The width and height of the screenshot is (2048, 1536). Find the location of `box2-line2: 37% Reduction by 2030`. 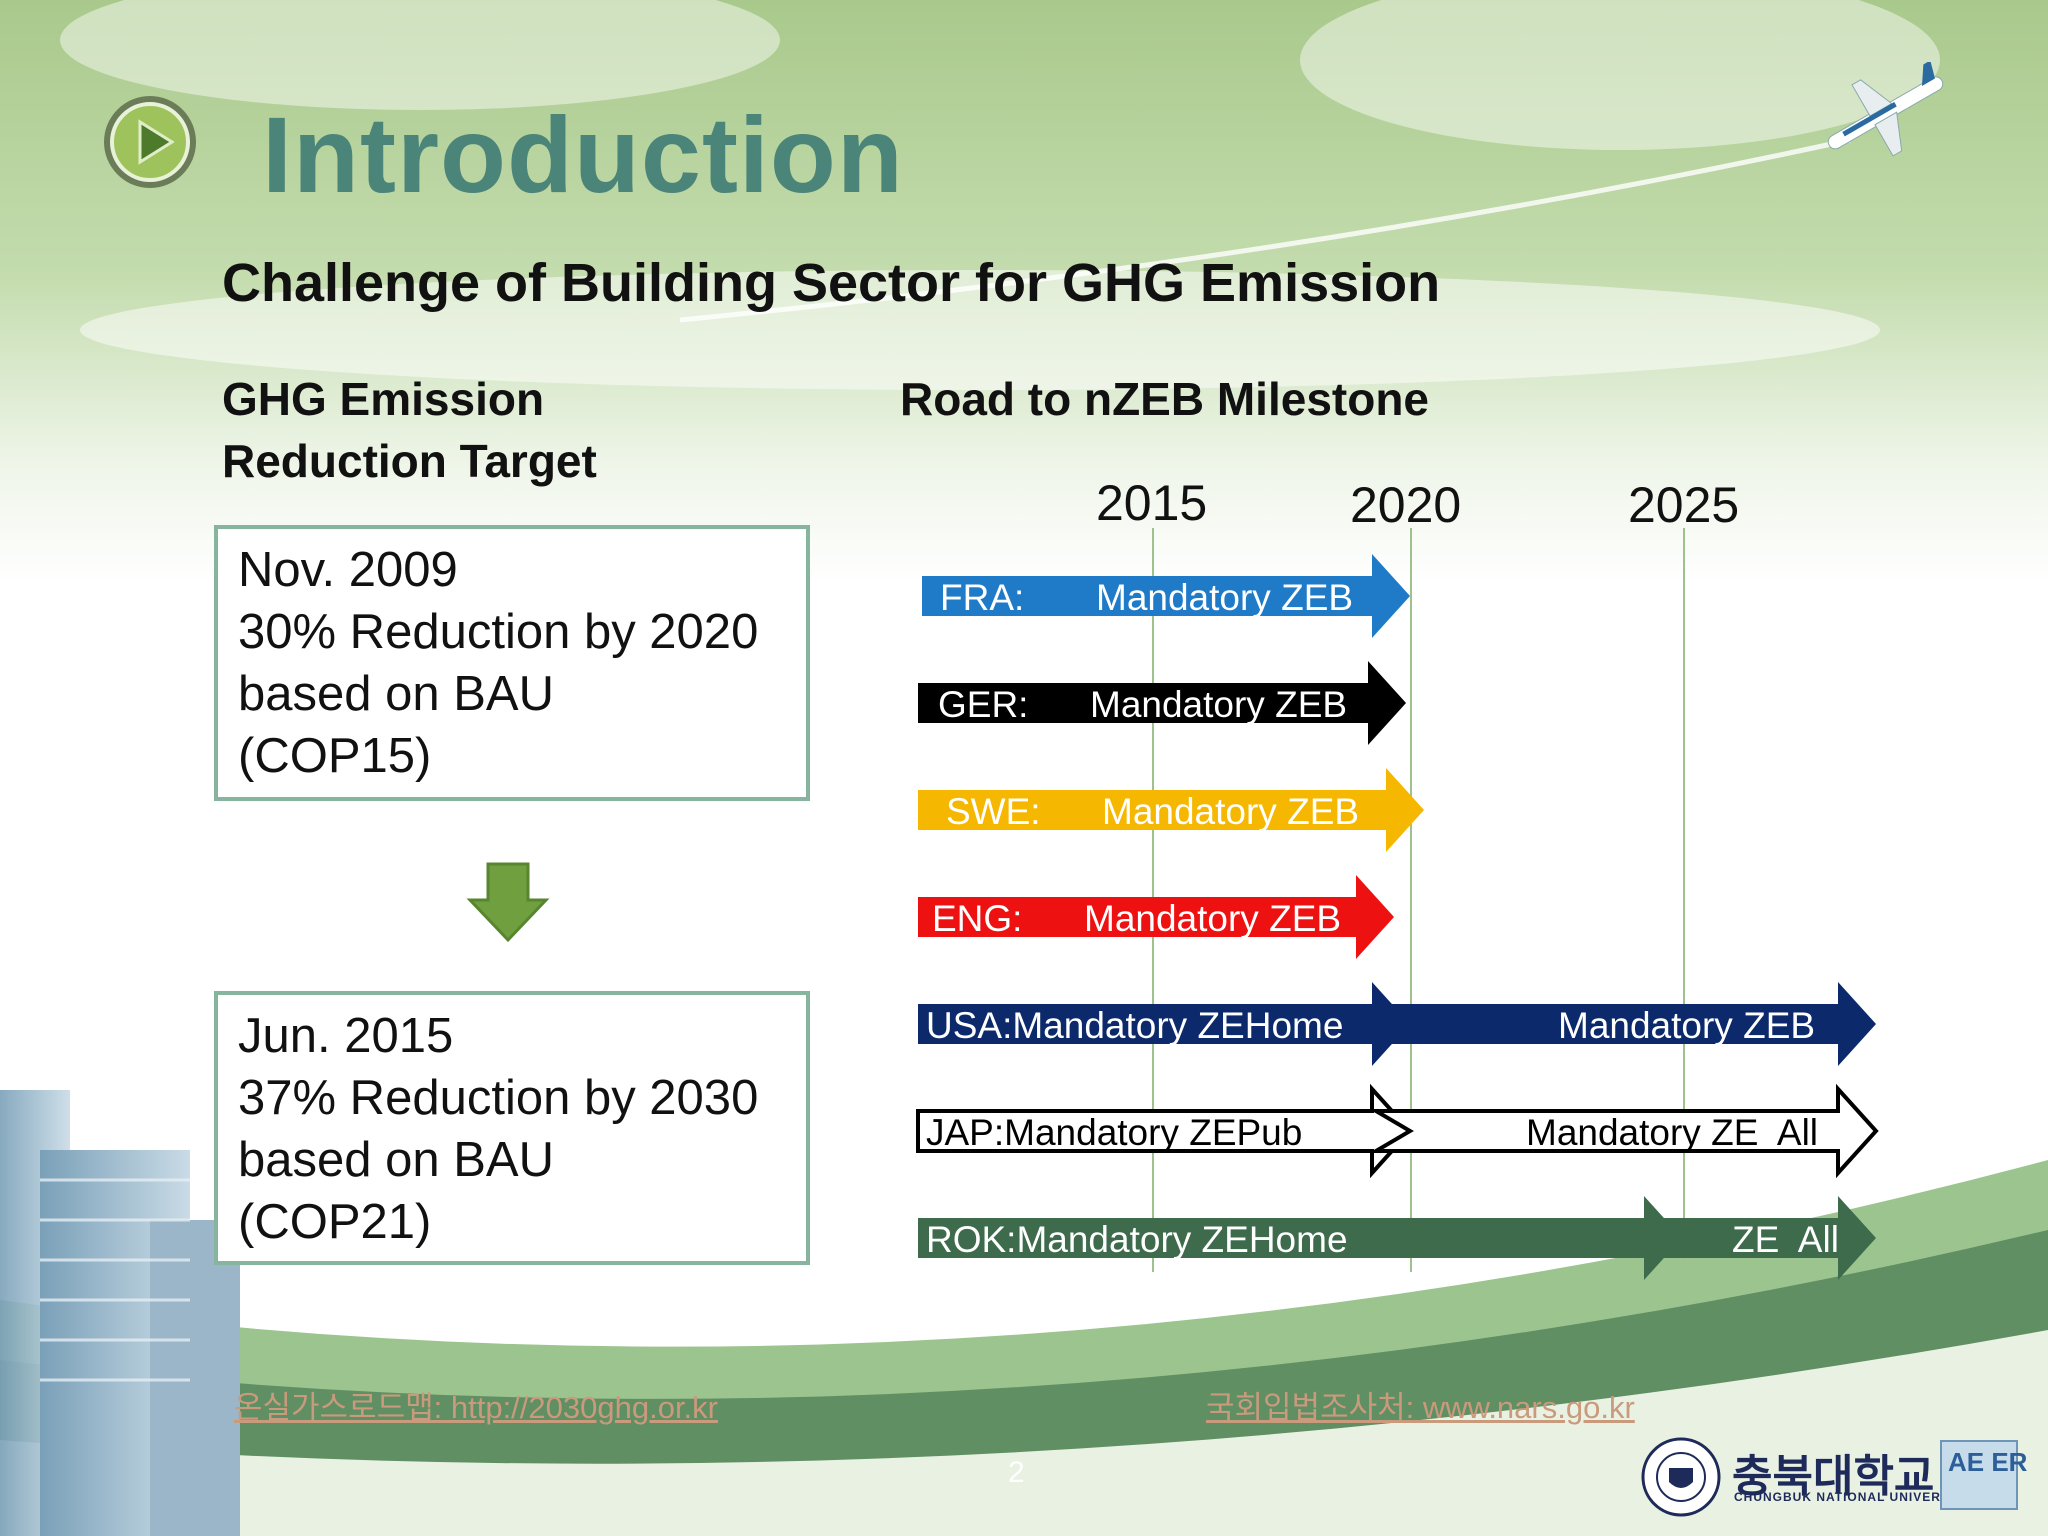

box2-line2: 37% Reduction by 2030 is located at coordinates (498, 1098).